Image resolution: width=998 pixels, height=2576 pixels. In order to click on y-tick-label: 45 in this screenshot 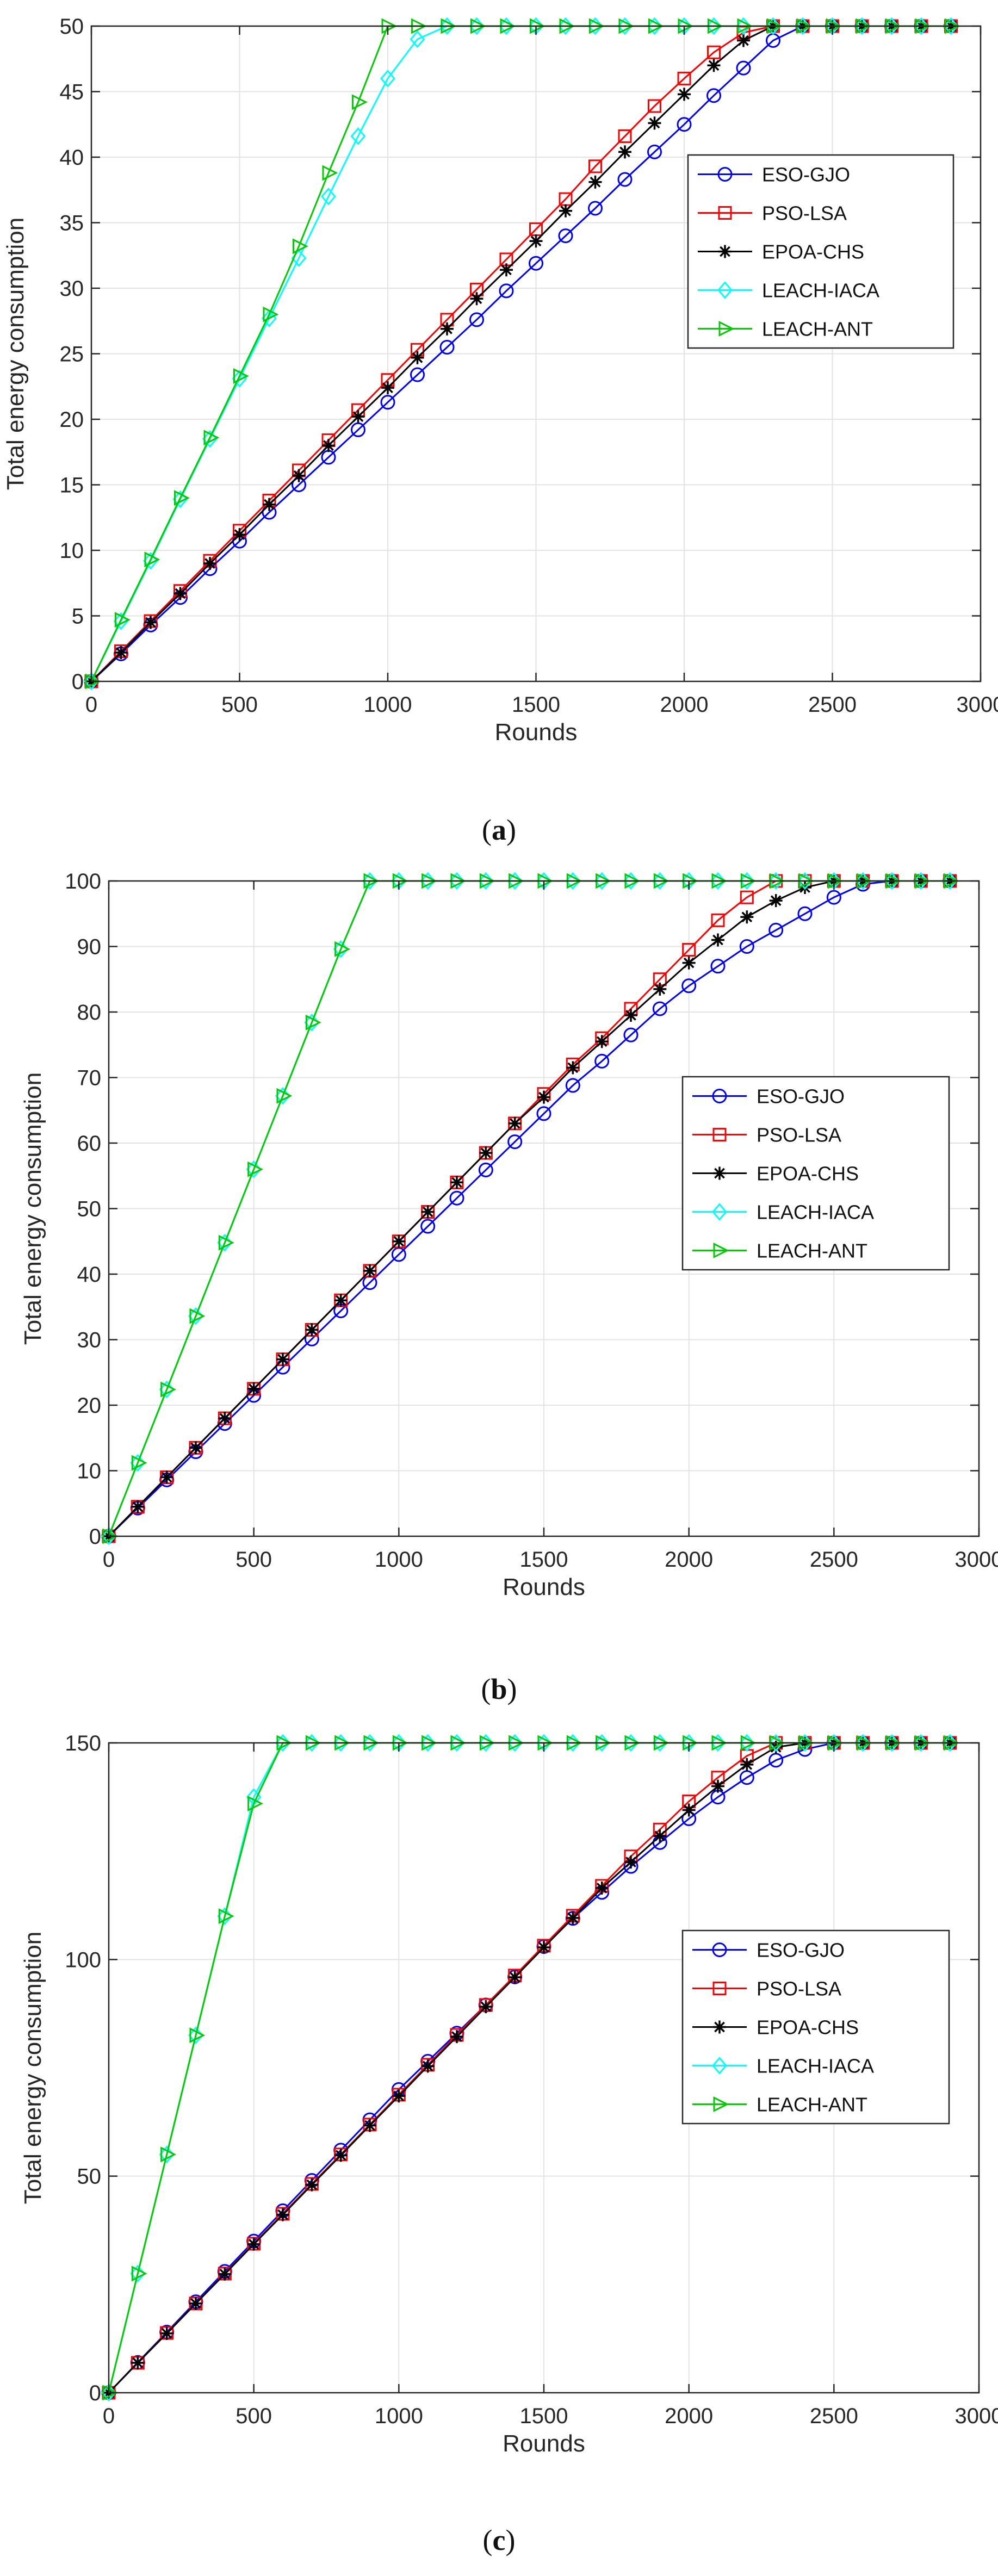, I will do `click(72, 92)`.